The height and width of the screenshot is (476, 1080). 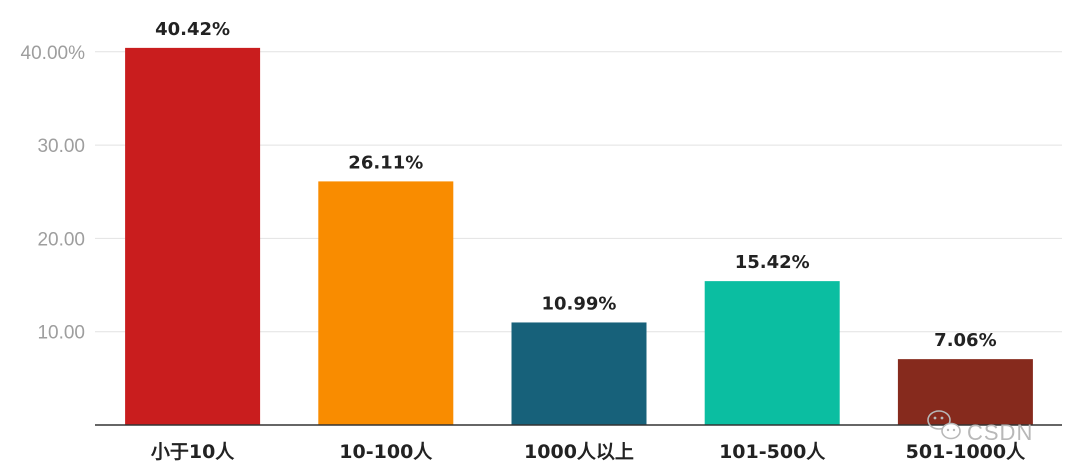 What do you see at coordinates (53, 53) in the screenshot?
I see `y-tick-label: 40.00%` at bounding box center [53, 53].